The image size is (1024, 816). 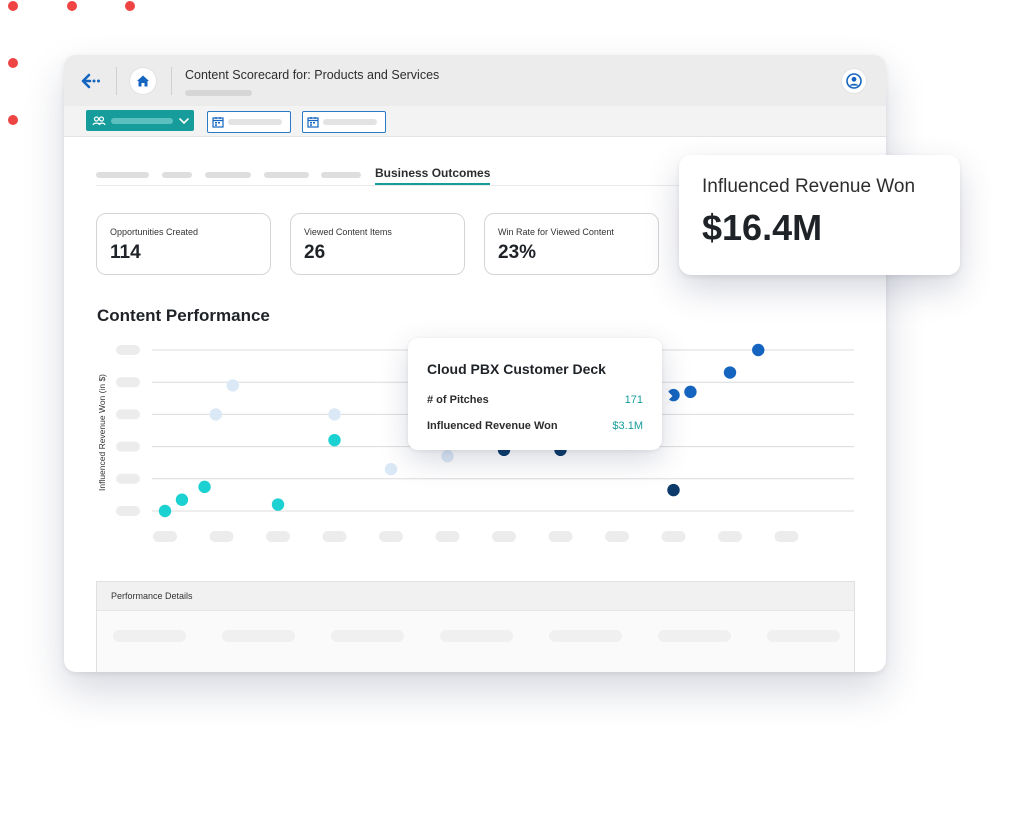 I want to click on user-profile-button, so click(x=854, y=81).